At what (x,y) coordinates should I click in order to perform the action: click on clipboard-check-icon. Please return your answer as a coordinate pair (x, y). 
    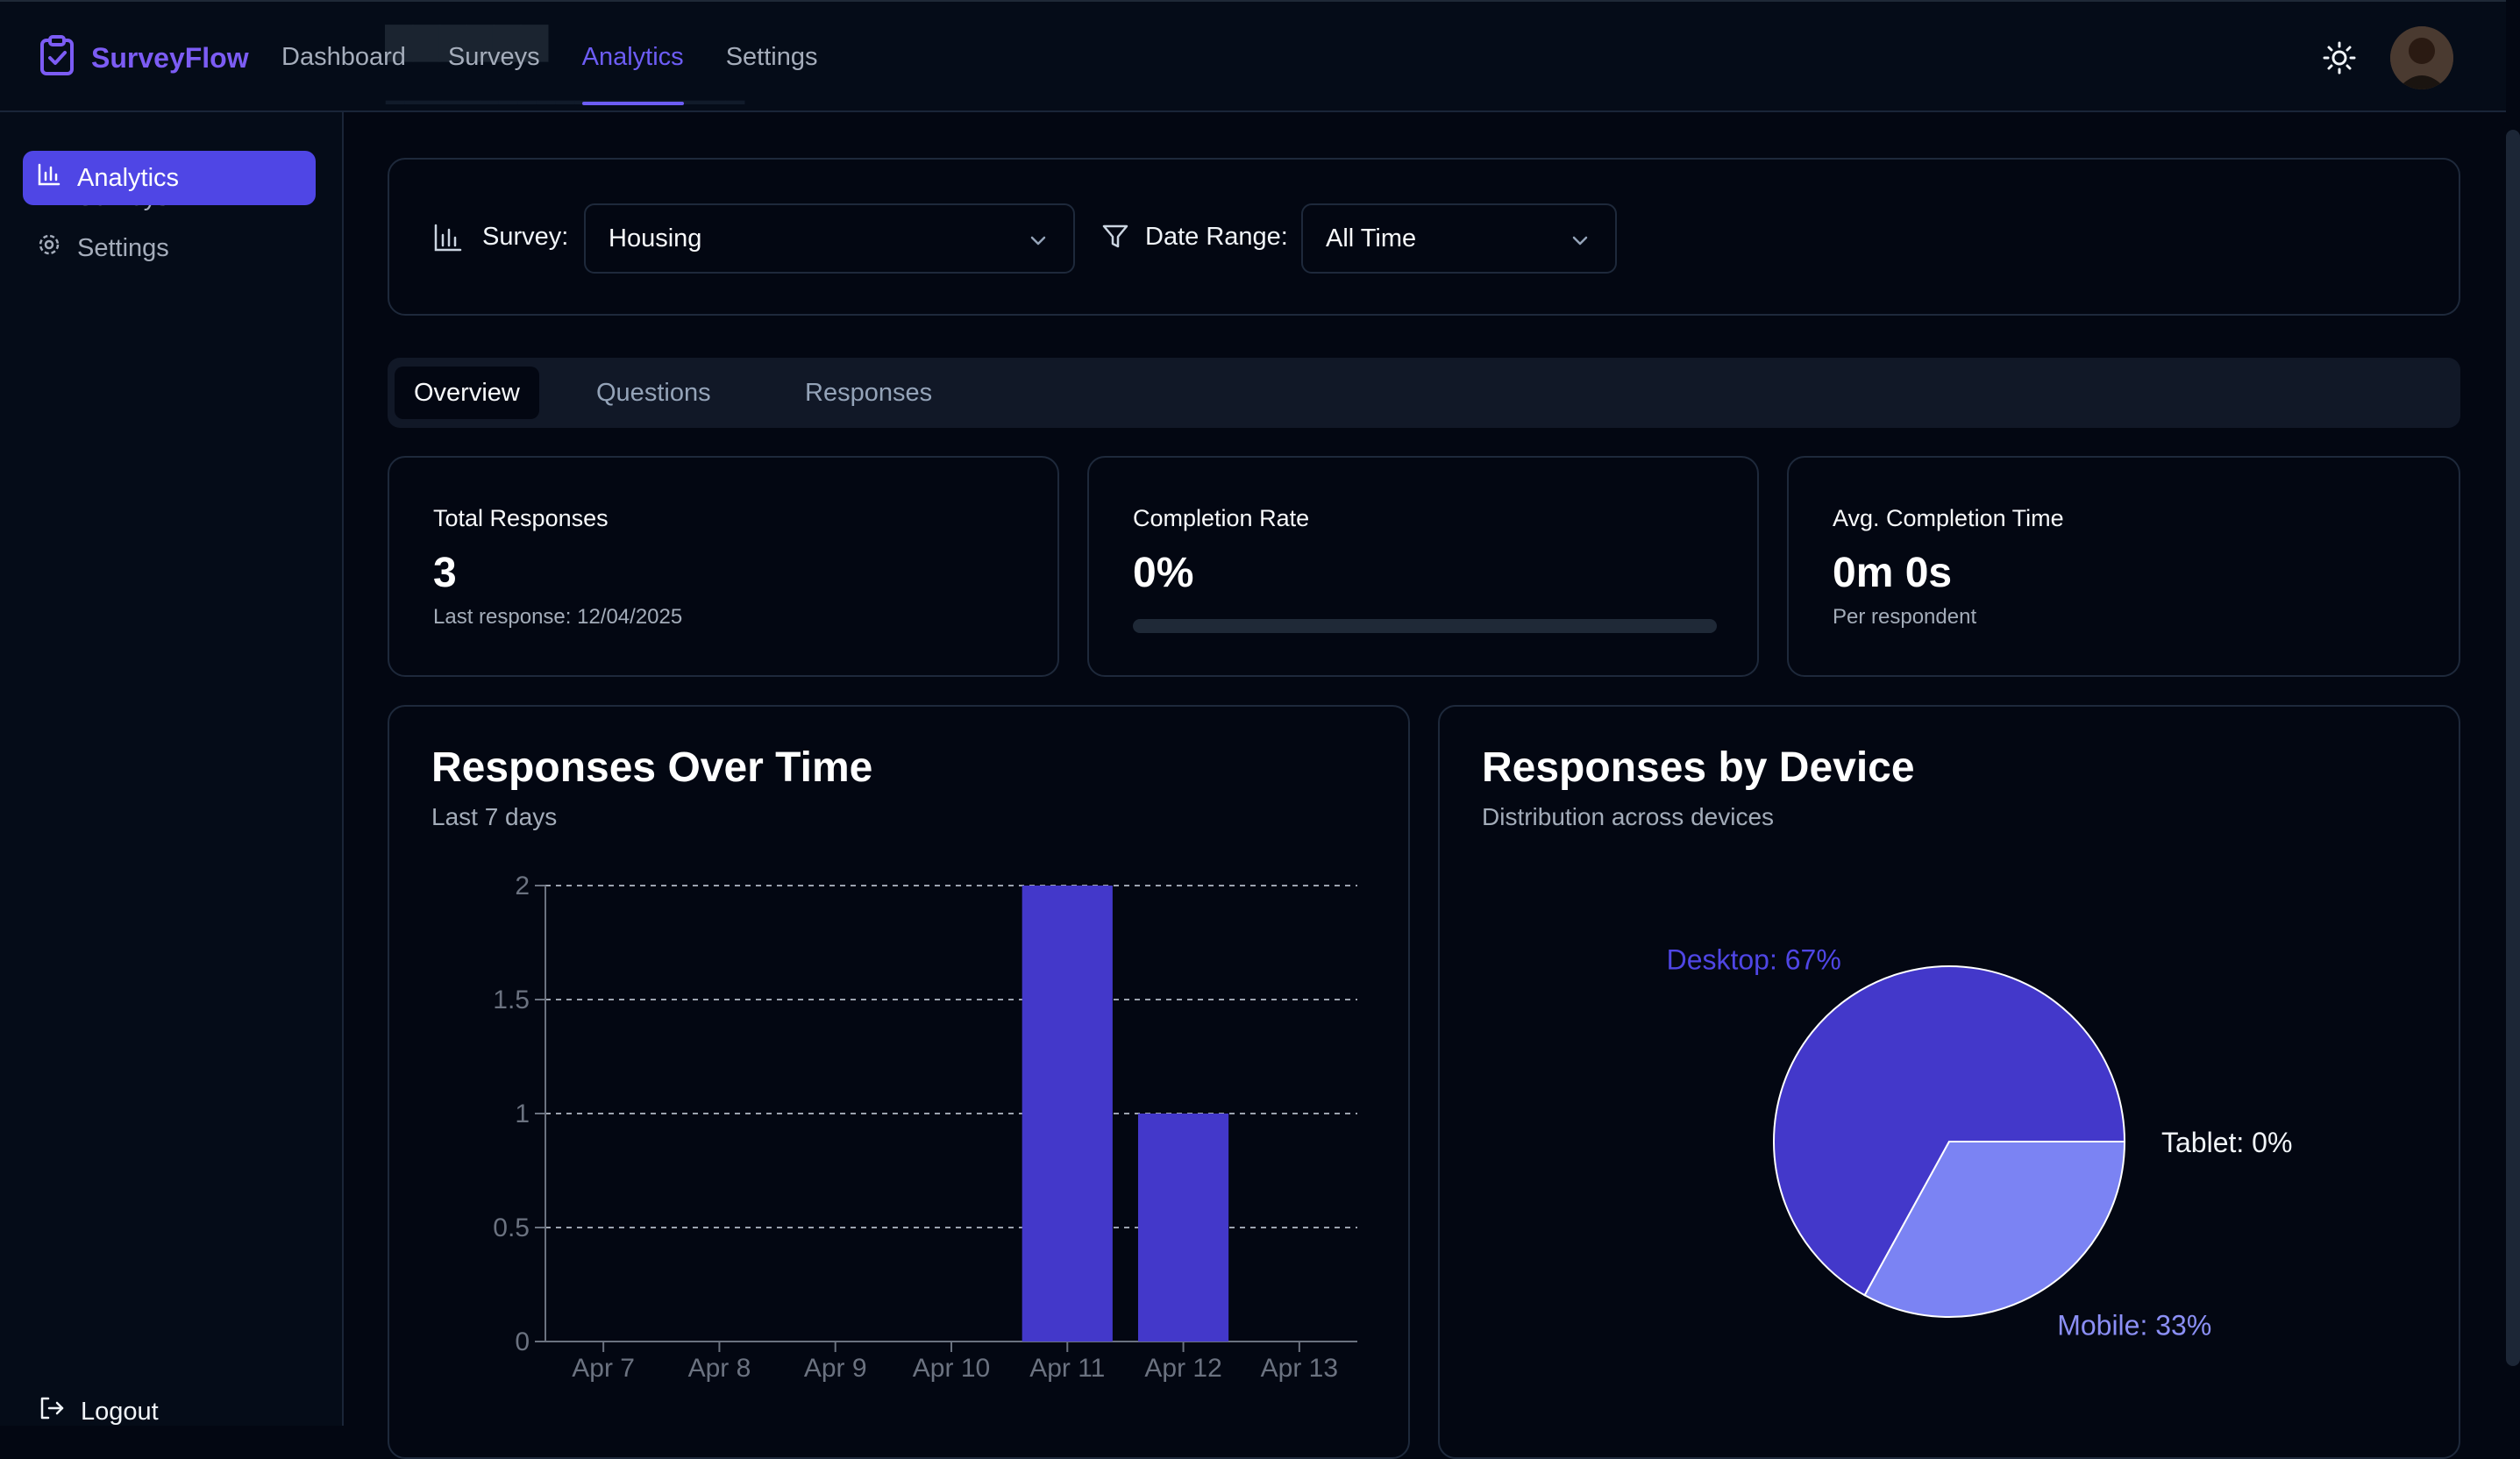
    Looking at the image, I should click on (57, 59).